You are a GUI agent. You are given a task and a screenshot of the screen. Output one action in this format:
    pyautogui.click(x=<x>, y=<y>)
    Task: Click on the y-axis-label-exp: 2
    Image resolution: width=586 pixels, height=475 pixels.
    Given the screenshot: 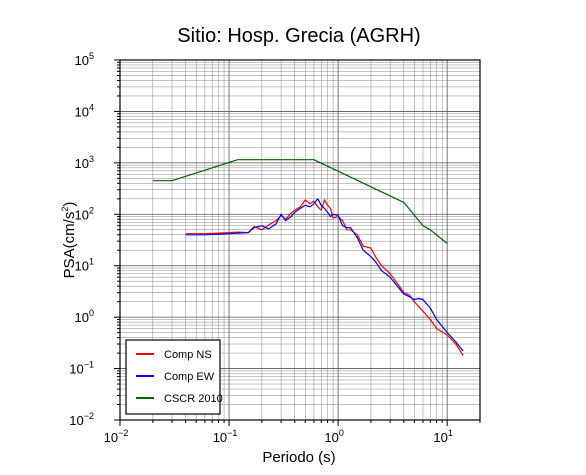 What is the action you would take?
    pyautogui.click(x=65, y=209)
    